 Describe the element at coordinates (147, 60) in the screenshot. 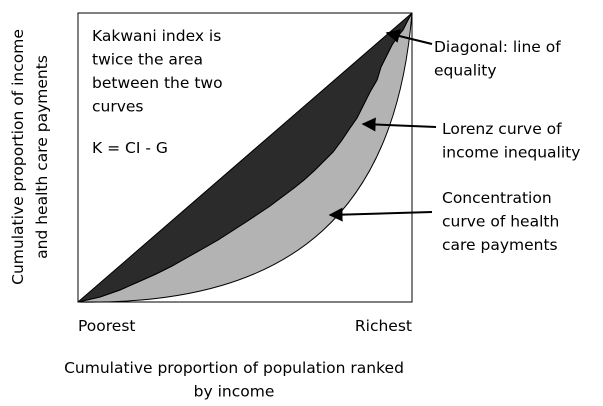

I see `kakwani-text: twice the area` at that location.